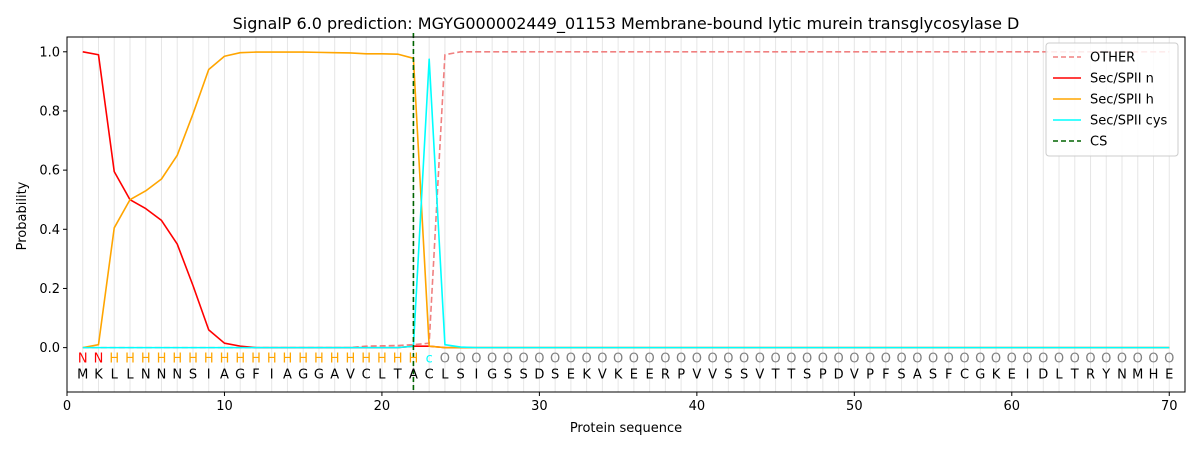  I want to click on x-tick-label: 60, so click(1012, 406).